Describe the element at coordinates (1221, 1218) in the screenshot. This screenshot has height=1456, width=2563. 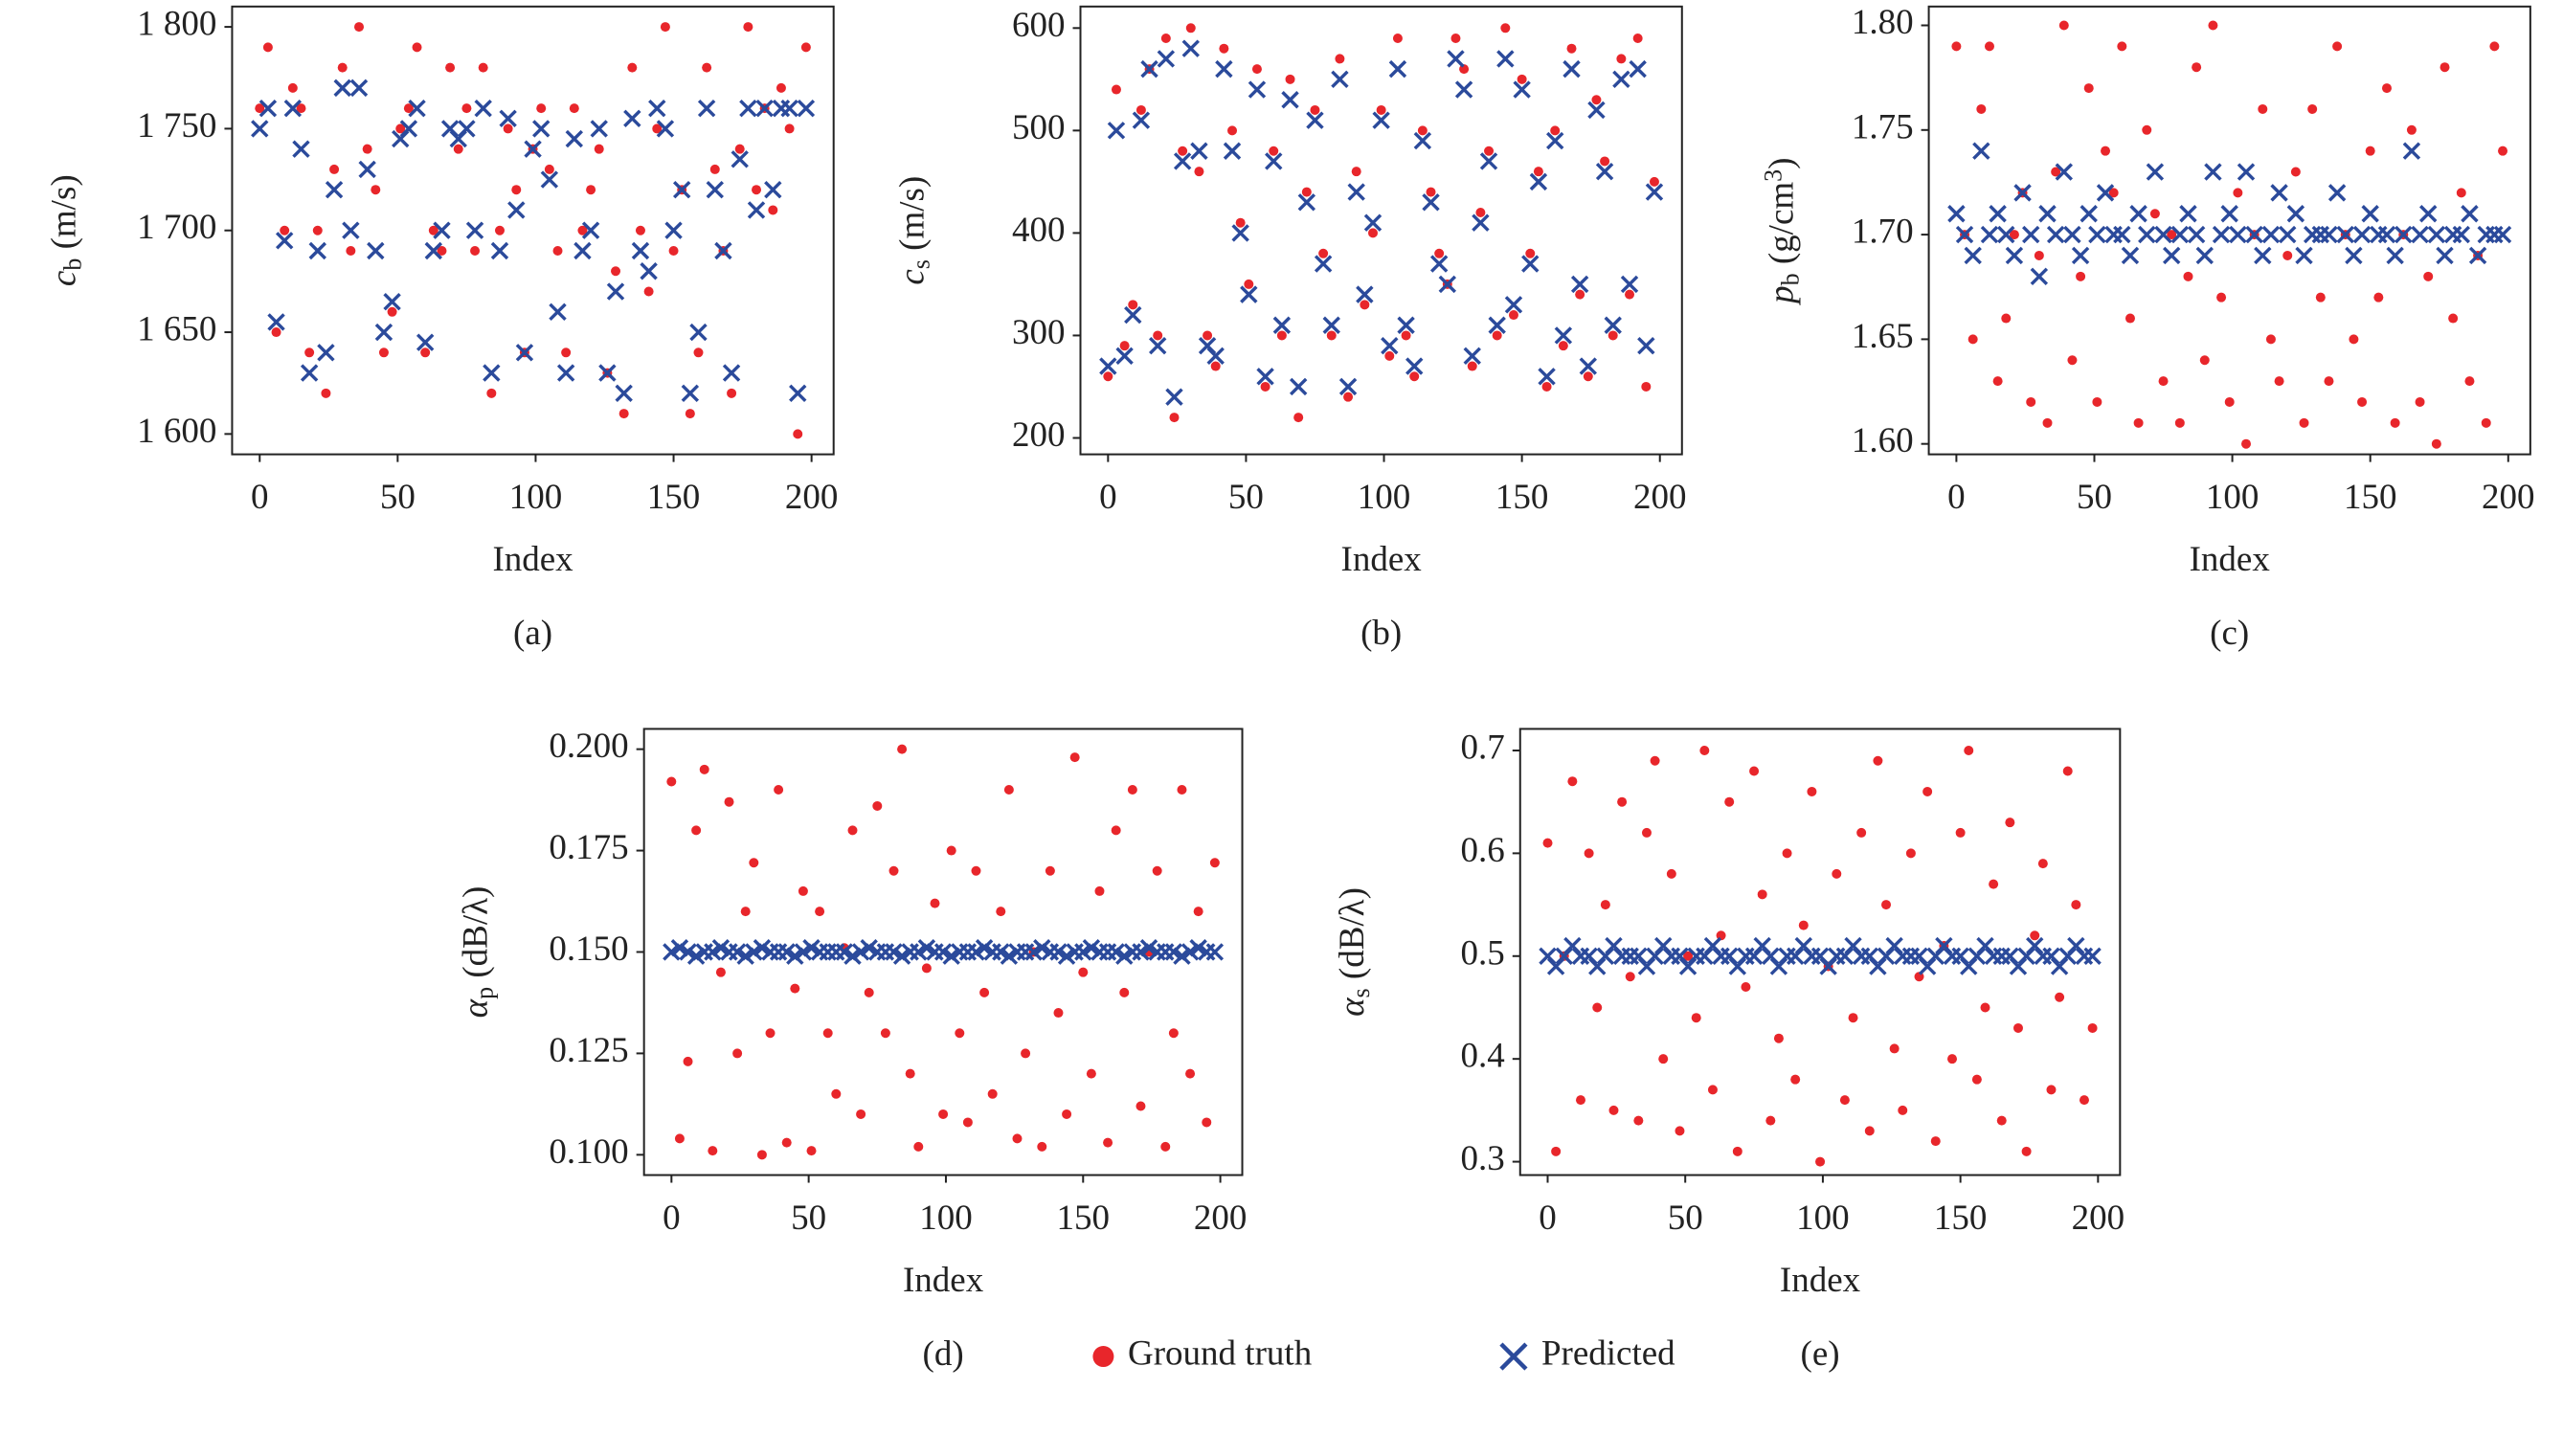
I see `x-tick-label: 200` at that location.